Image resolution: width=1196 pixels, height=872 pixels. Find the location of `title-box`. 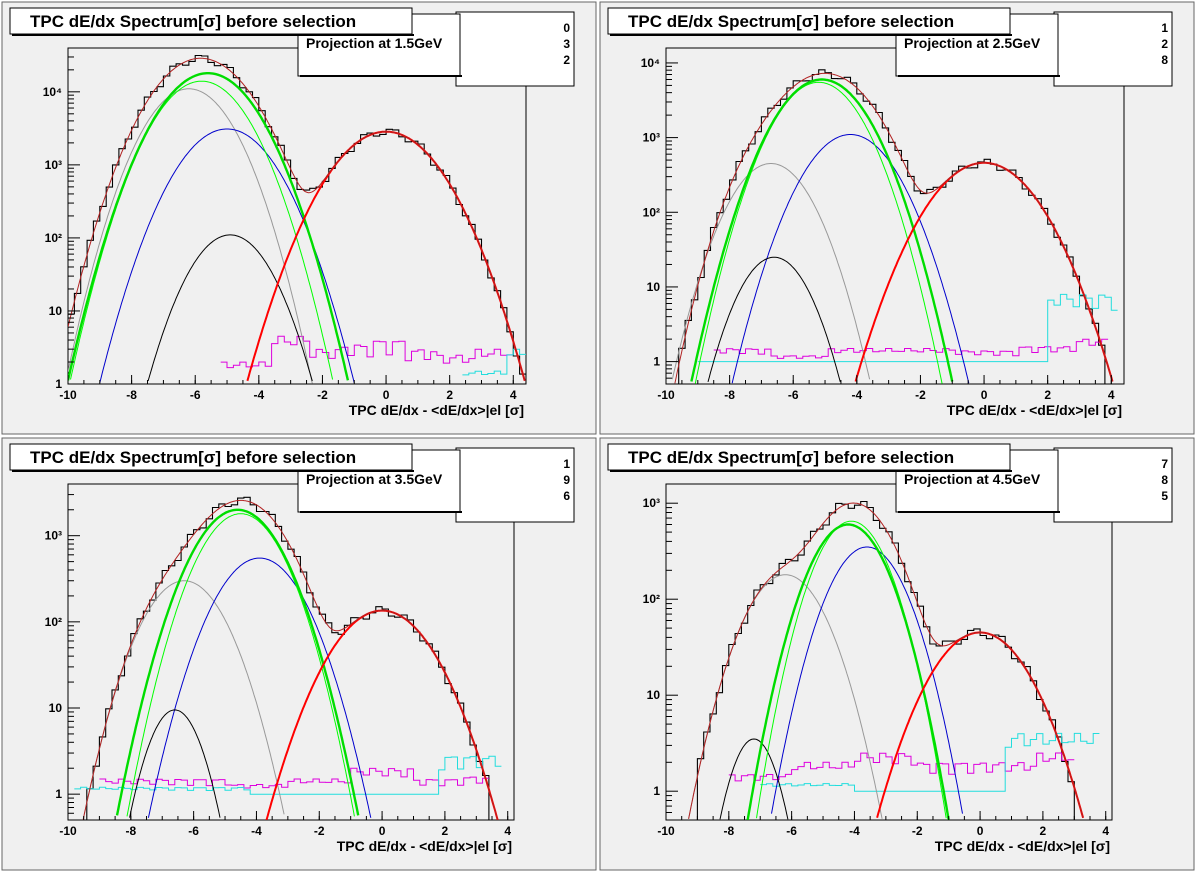

title-box is located at coordinates (809, 21).